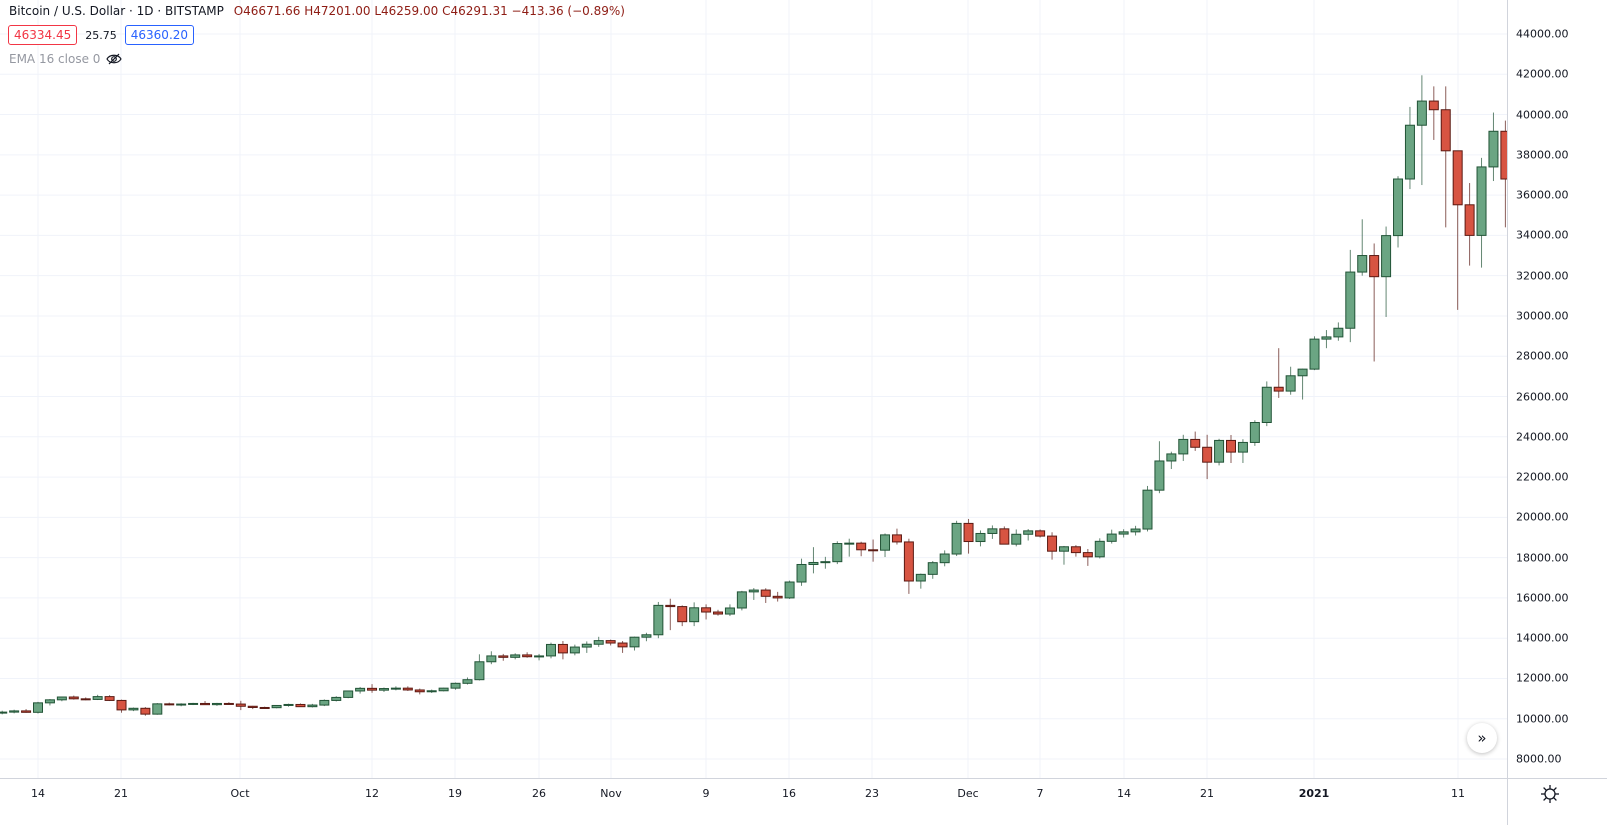 Image resolution: width=1607 pixels, height=825 pixels. I want to click on time-tick-label: 9, so click(706, 793).